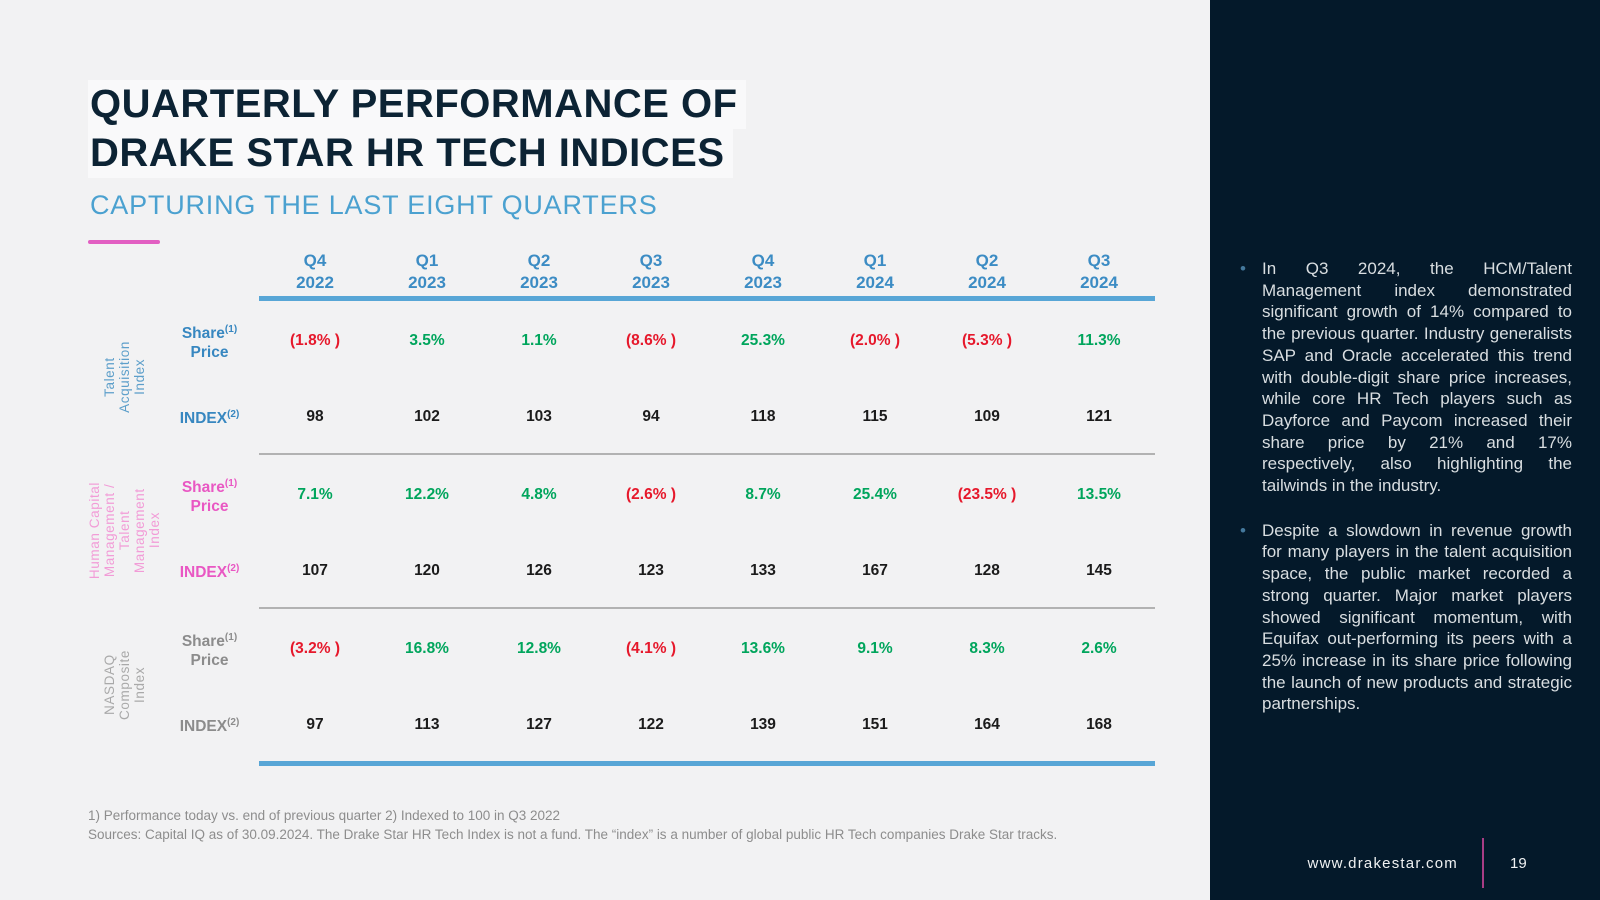 The image size is (1600, 900). What do you see at coordinates (209, 353) in the screenshot?
I see `share-price-label-0-word2: Price` at bounding box center [209, 353].